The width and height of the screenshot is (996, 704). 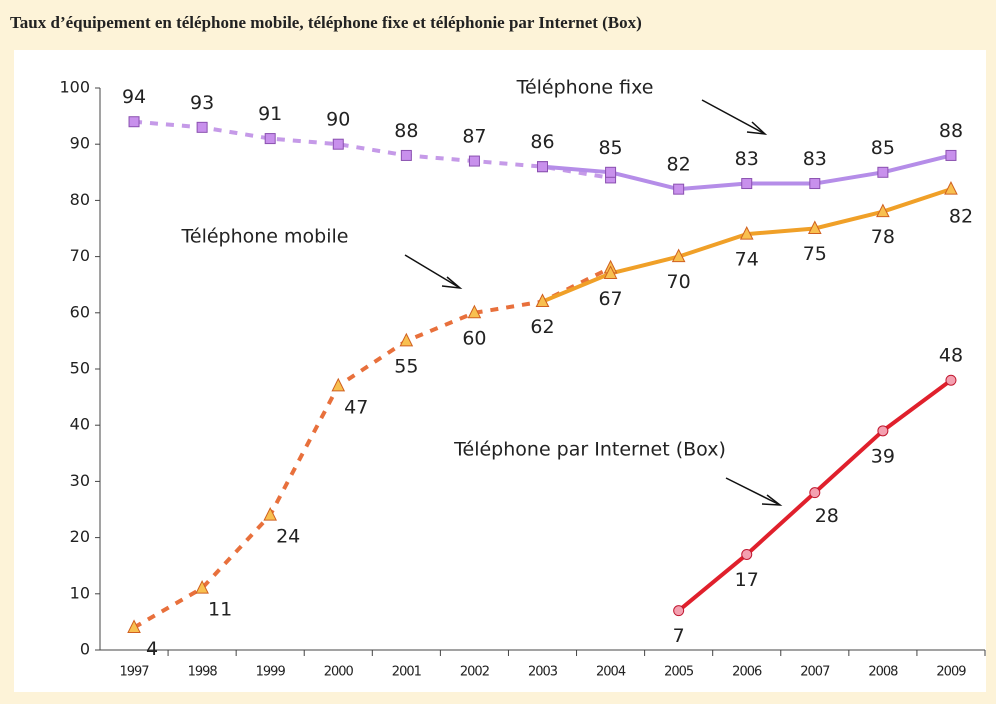 I want to click on series-label: Téléphone fixe, so click(x=585, y=88).